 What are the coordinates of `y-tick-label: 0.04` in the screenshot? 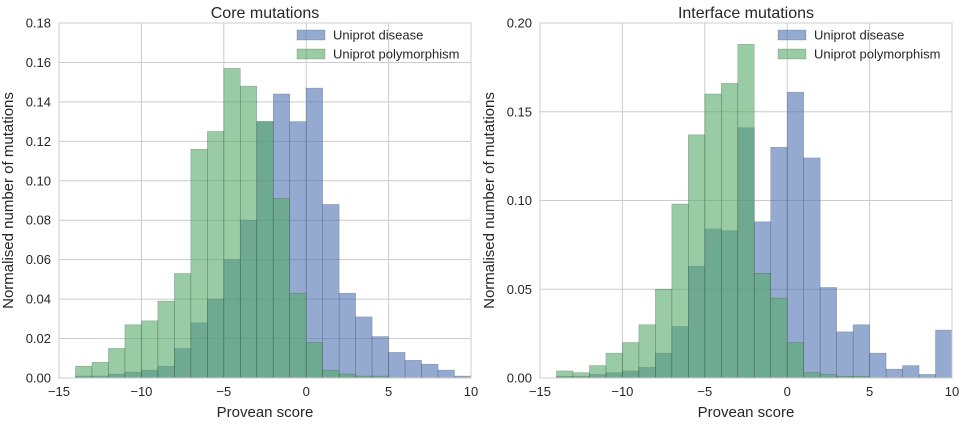 It's located at (38, 299).